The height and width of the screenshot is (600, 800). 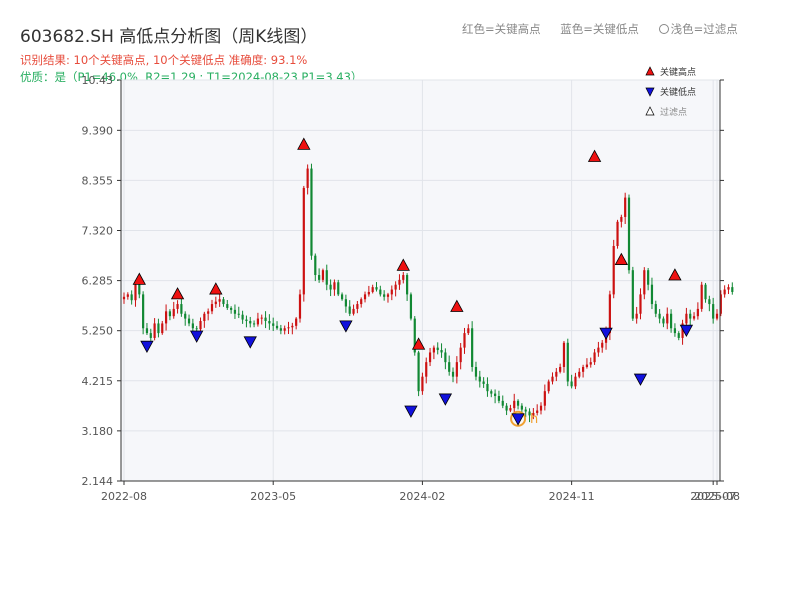 What do you see at coordinates (98, 281) in the screenshot?
I see `y-tick-label: 6.285` at bounding box center [98, 281].